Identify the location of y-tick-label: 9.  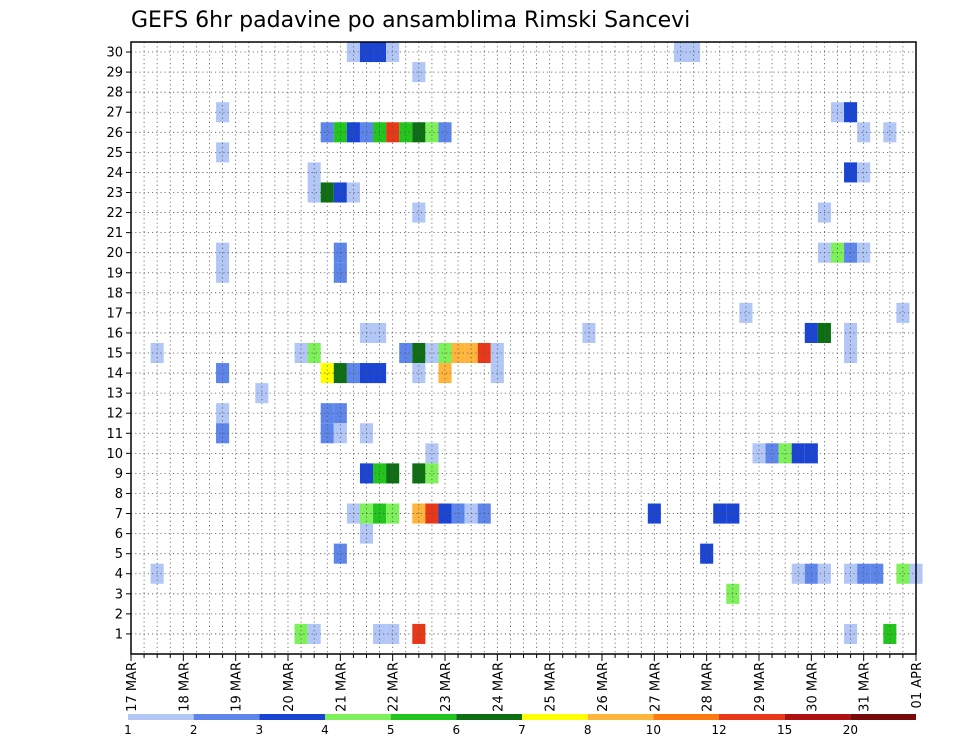
(119, 474).